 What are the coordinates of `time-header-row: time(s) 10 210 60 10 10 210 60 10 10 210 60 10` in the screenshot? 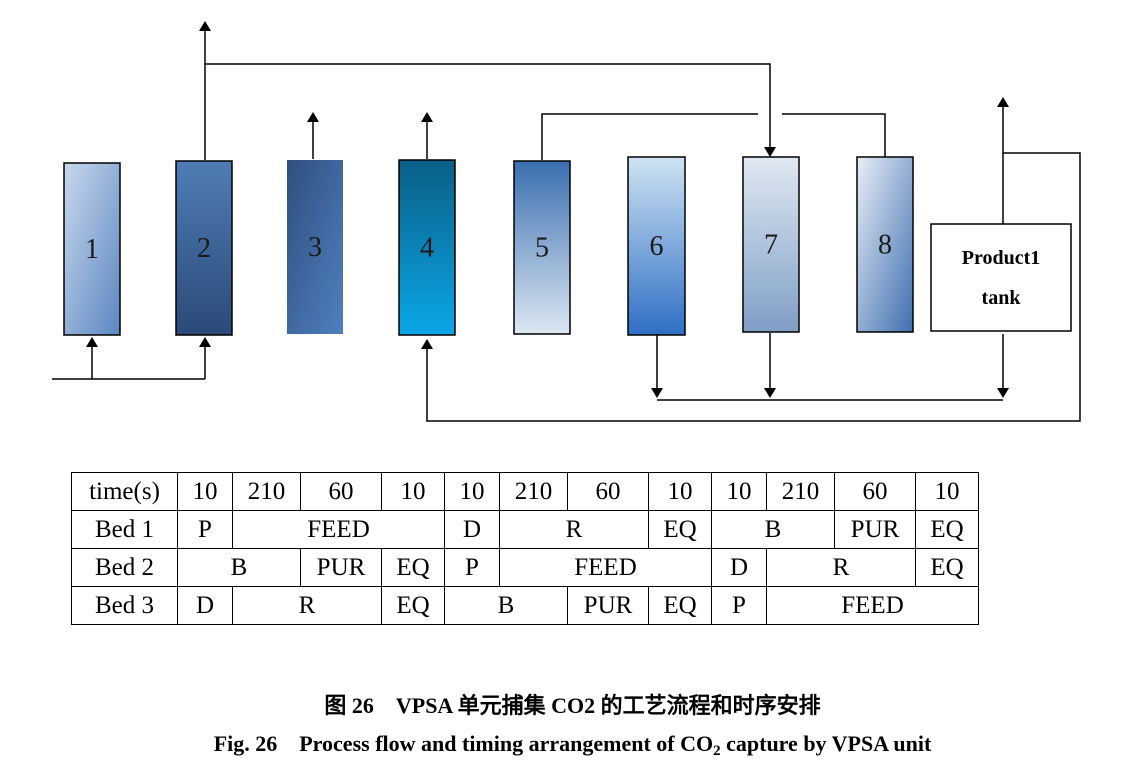 It's located at (525, 491).